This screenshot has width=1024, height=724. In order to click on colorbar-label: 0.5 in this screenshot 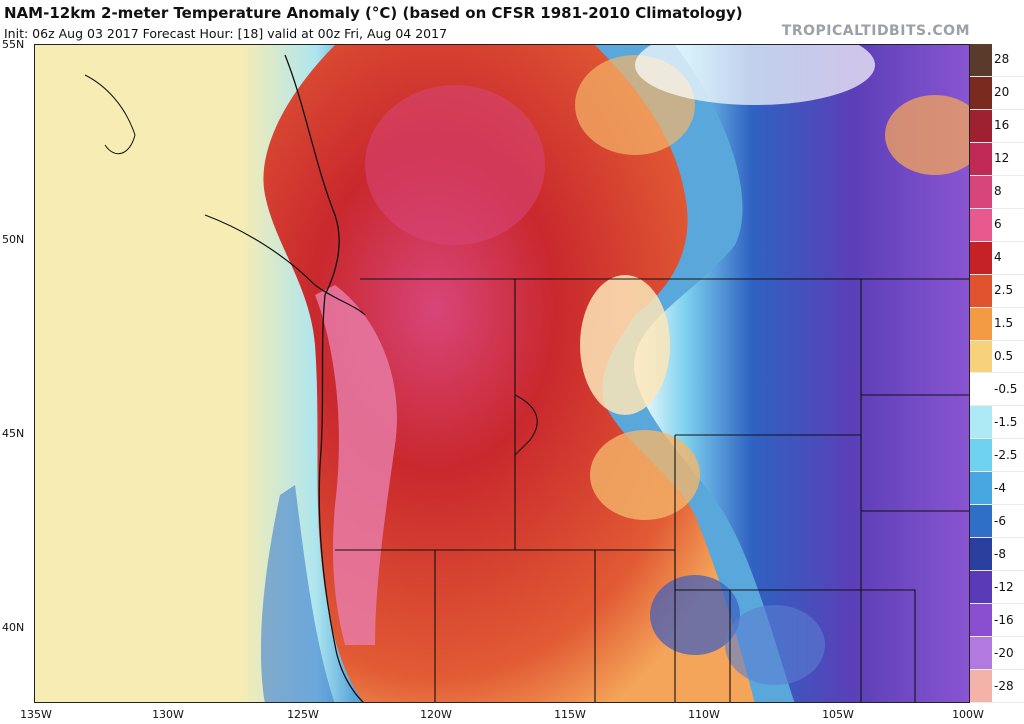, I will do `click(1004, 356)`.